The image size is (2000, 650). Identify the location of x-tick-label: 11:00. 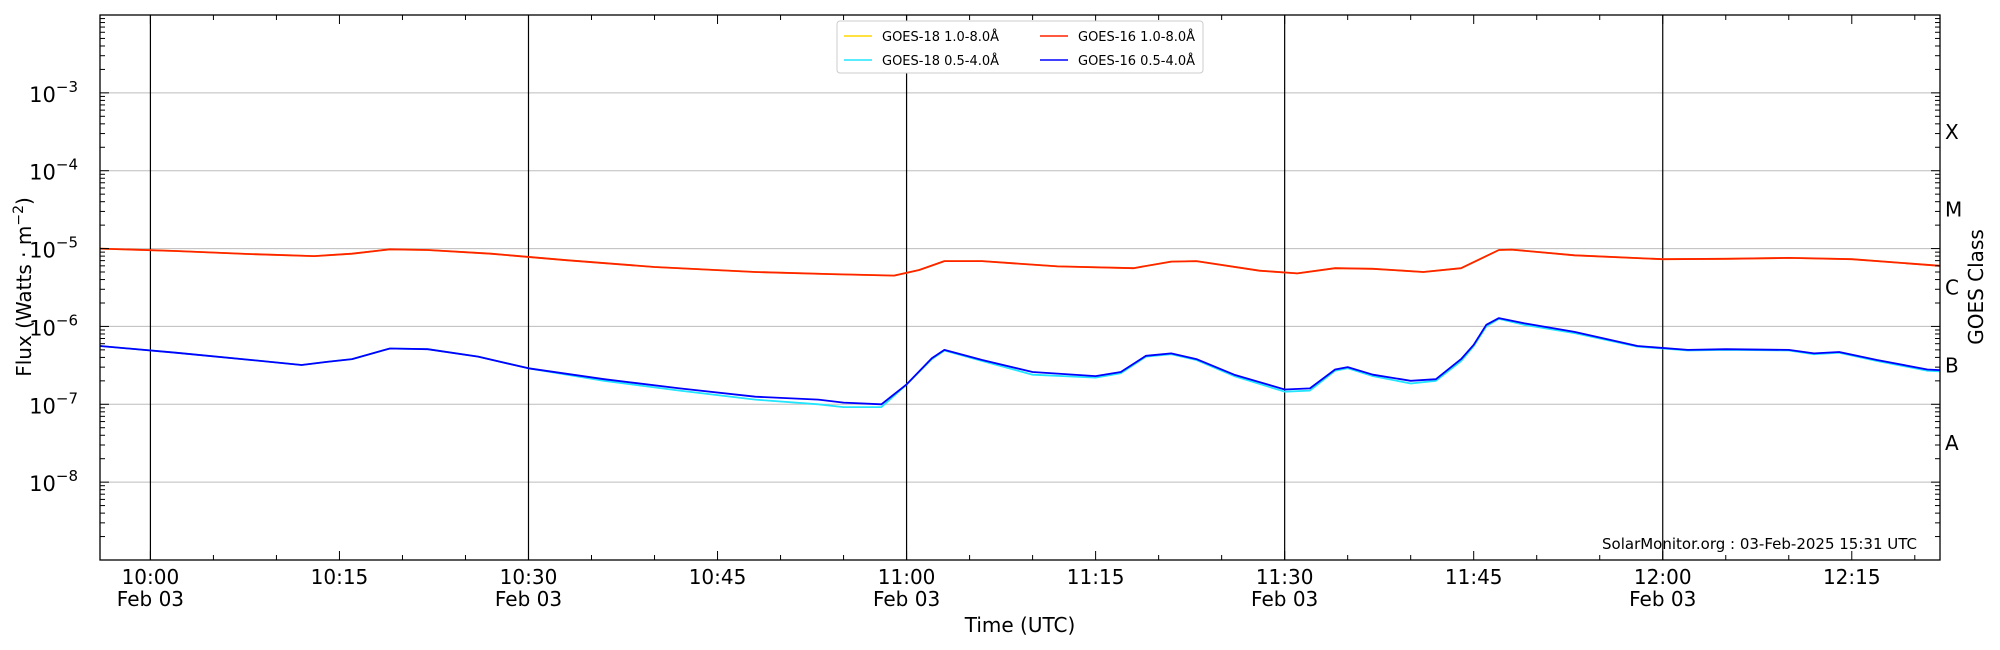
(907, 577).